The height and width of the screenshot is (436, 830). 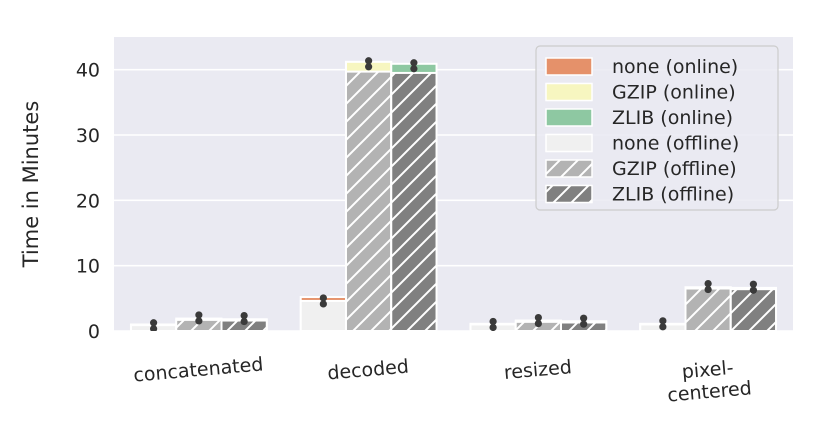 What do you see at coordinates (708, 370) in the screenshot?
I see `x-tick-label-line: pixel-` at bounding box center [708, 370].